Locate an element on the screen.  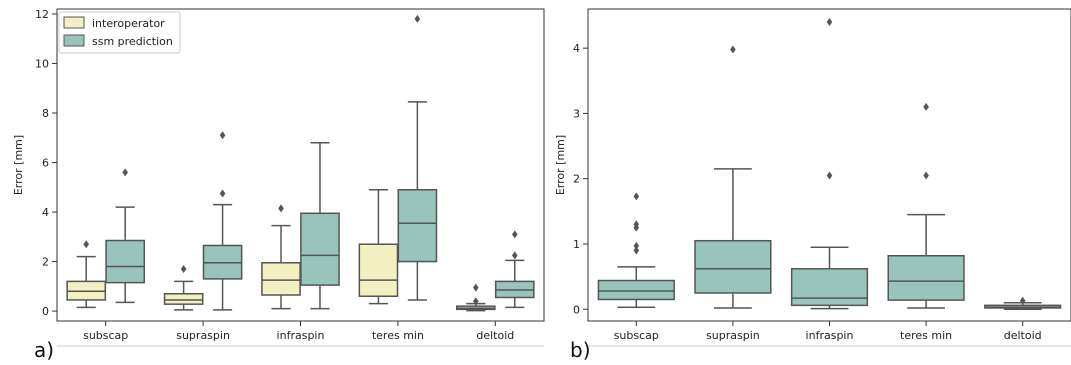
chart-b-box-supraspin is located at coordinates (733, 177).